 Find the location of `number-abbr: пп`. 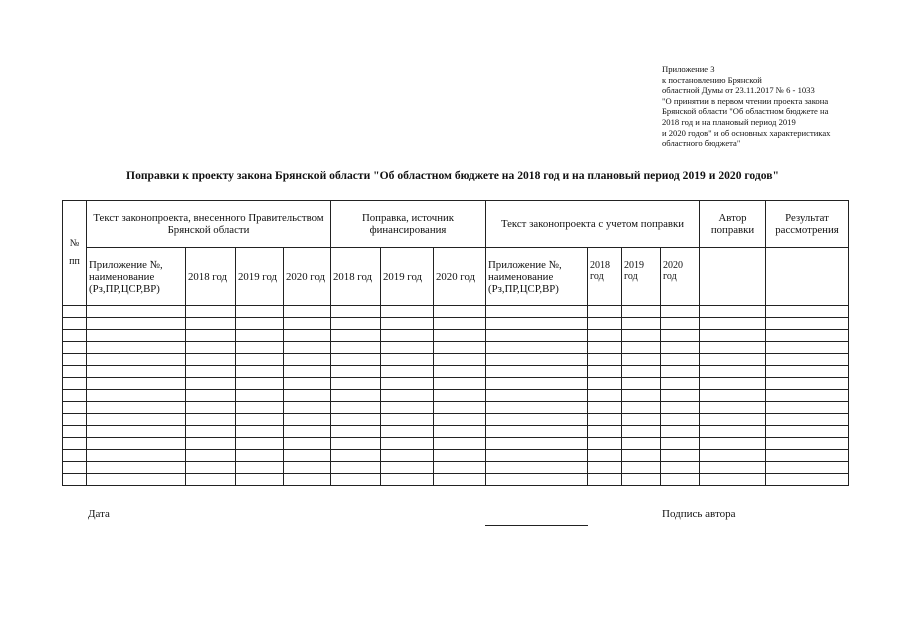

number-abbr: пп is located at coordinates (74, 261).